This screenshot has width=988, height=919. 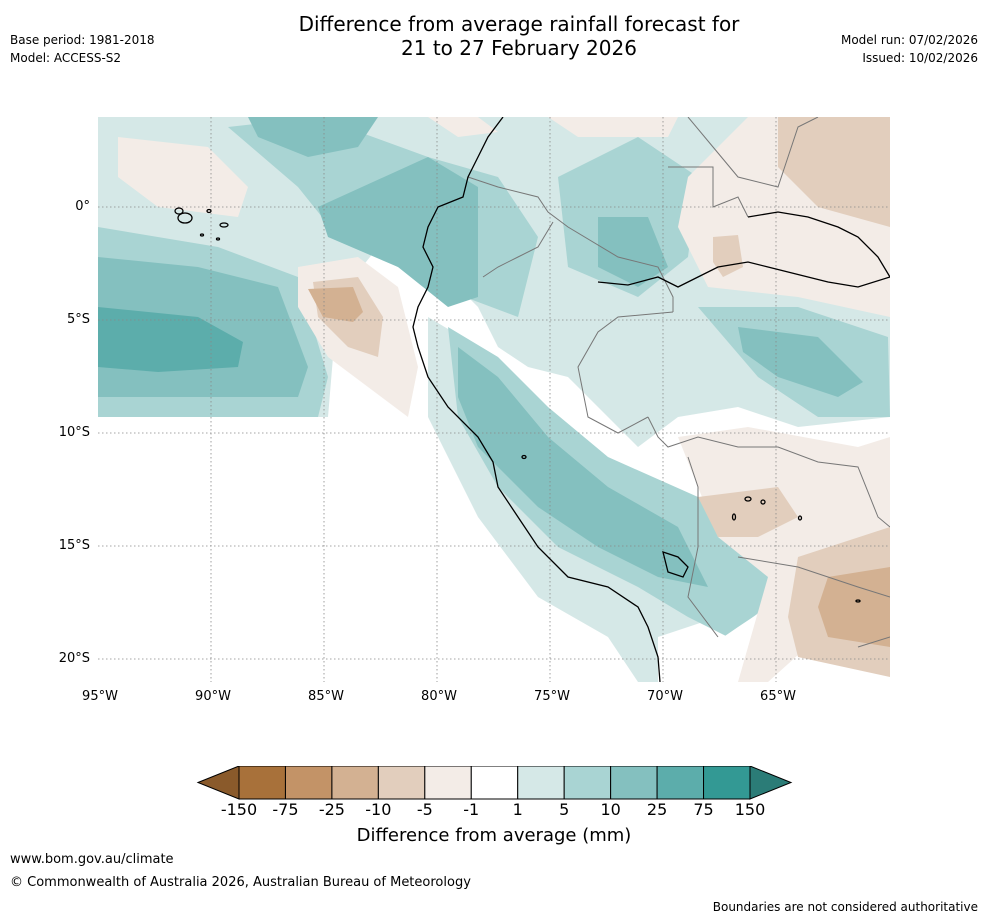 What do you see at coordinates (378, 809) in the screenshot?
I see `colorbar-tick-label: -10` at bounding box center [378, 809].